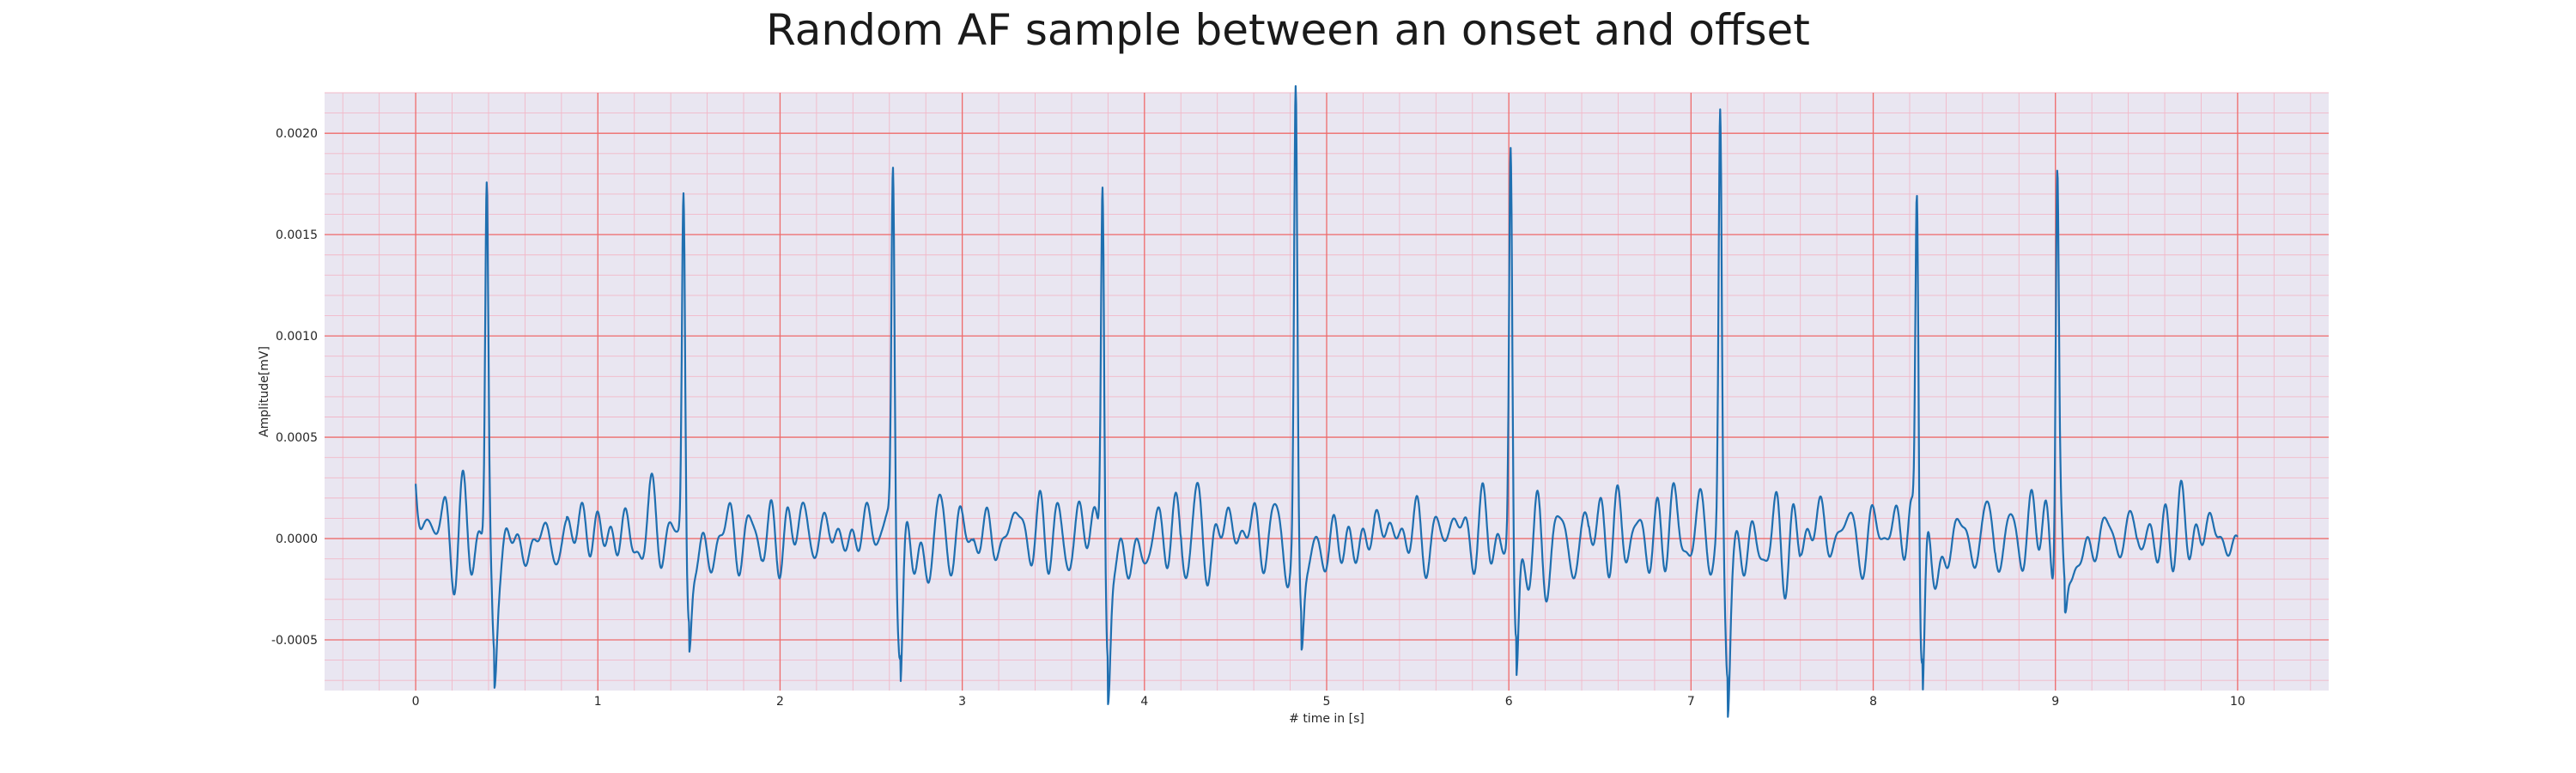 The width and height of the screenshot is (2576, 773). What do you see at coordinates (294, 387) in the screenshot?
I see `y-axis-ticks: -0.0005 0.0000 0.0005 0.0010 0.0015 0.0020` at bounding box center [294, 387].